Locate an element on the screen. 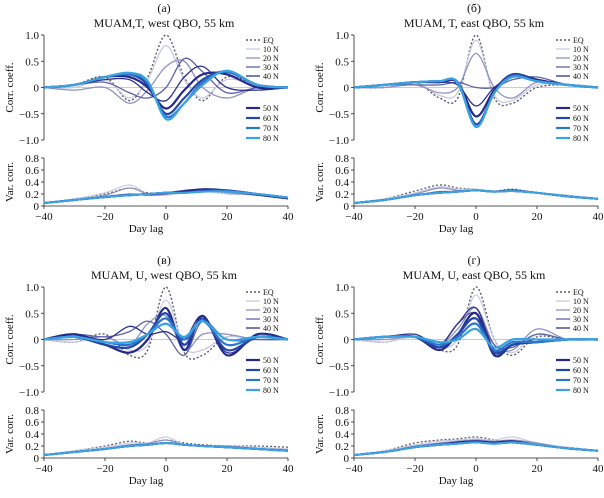  var-series-40n is located at coordinates (166, 196).